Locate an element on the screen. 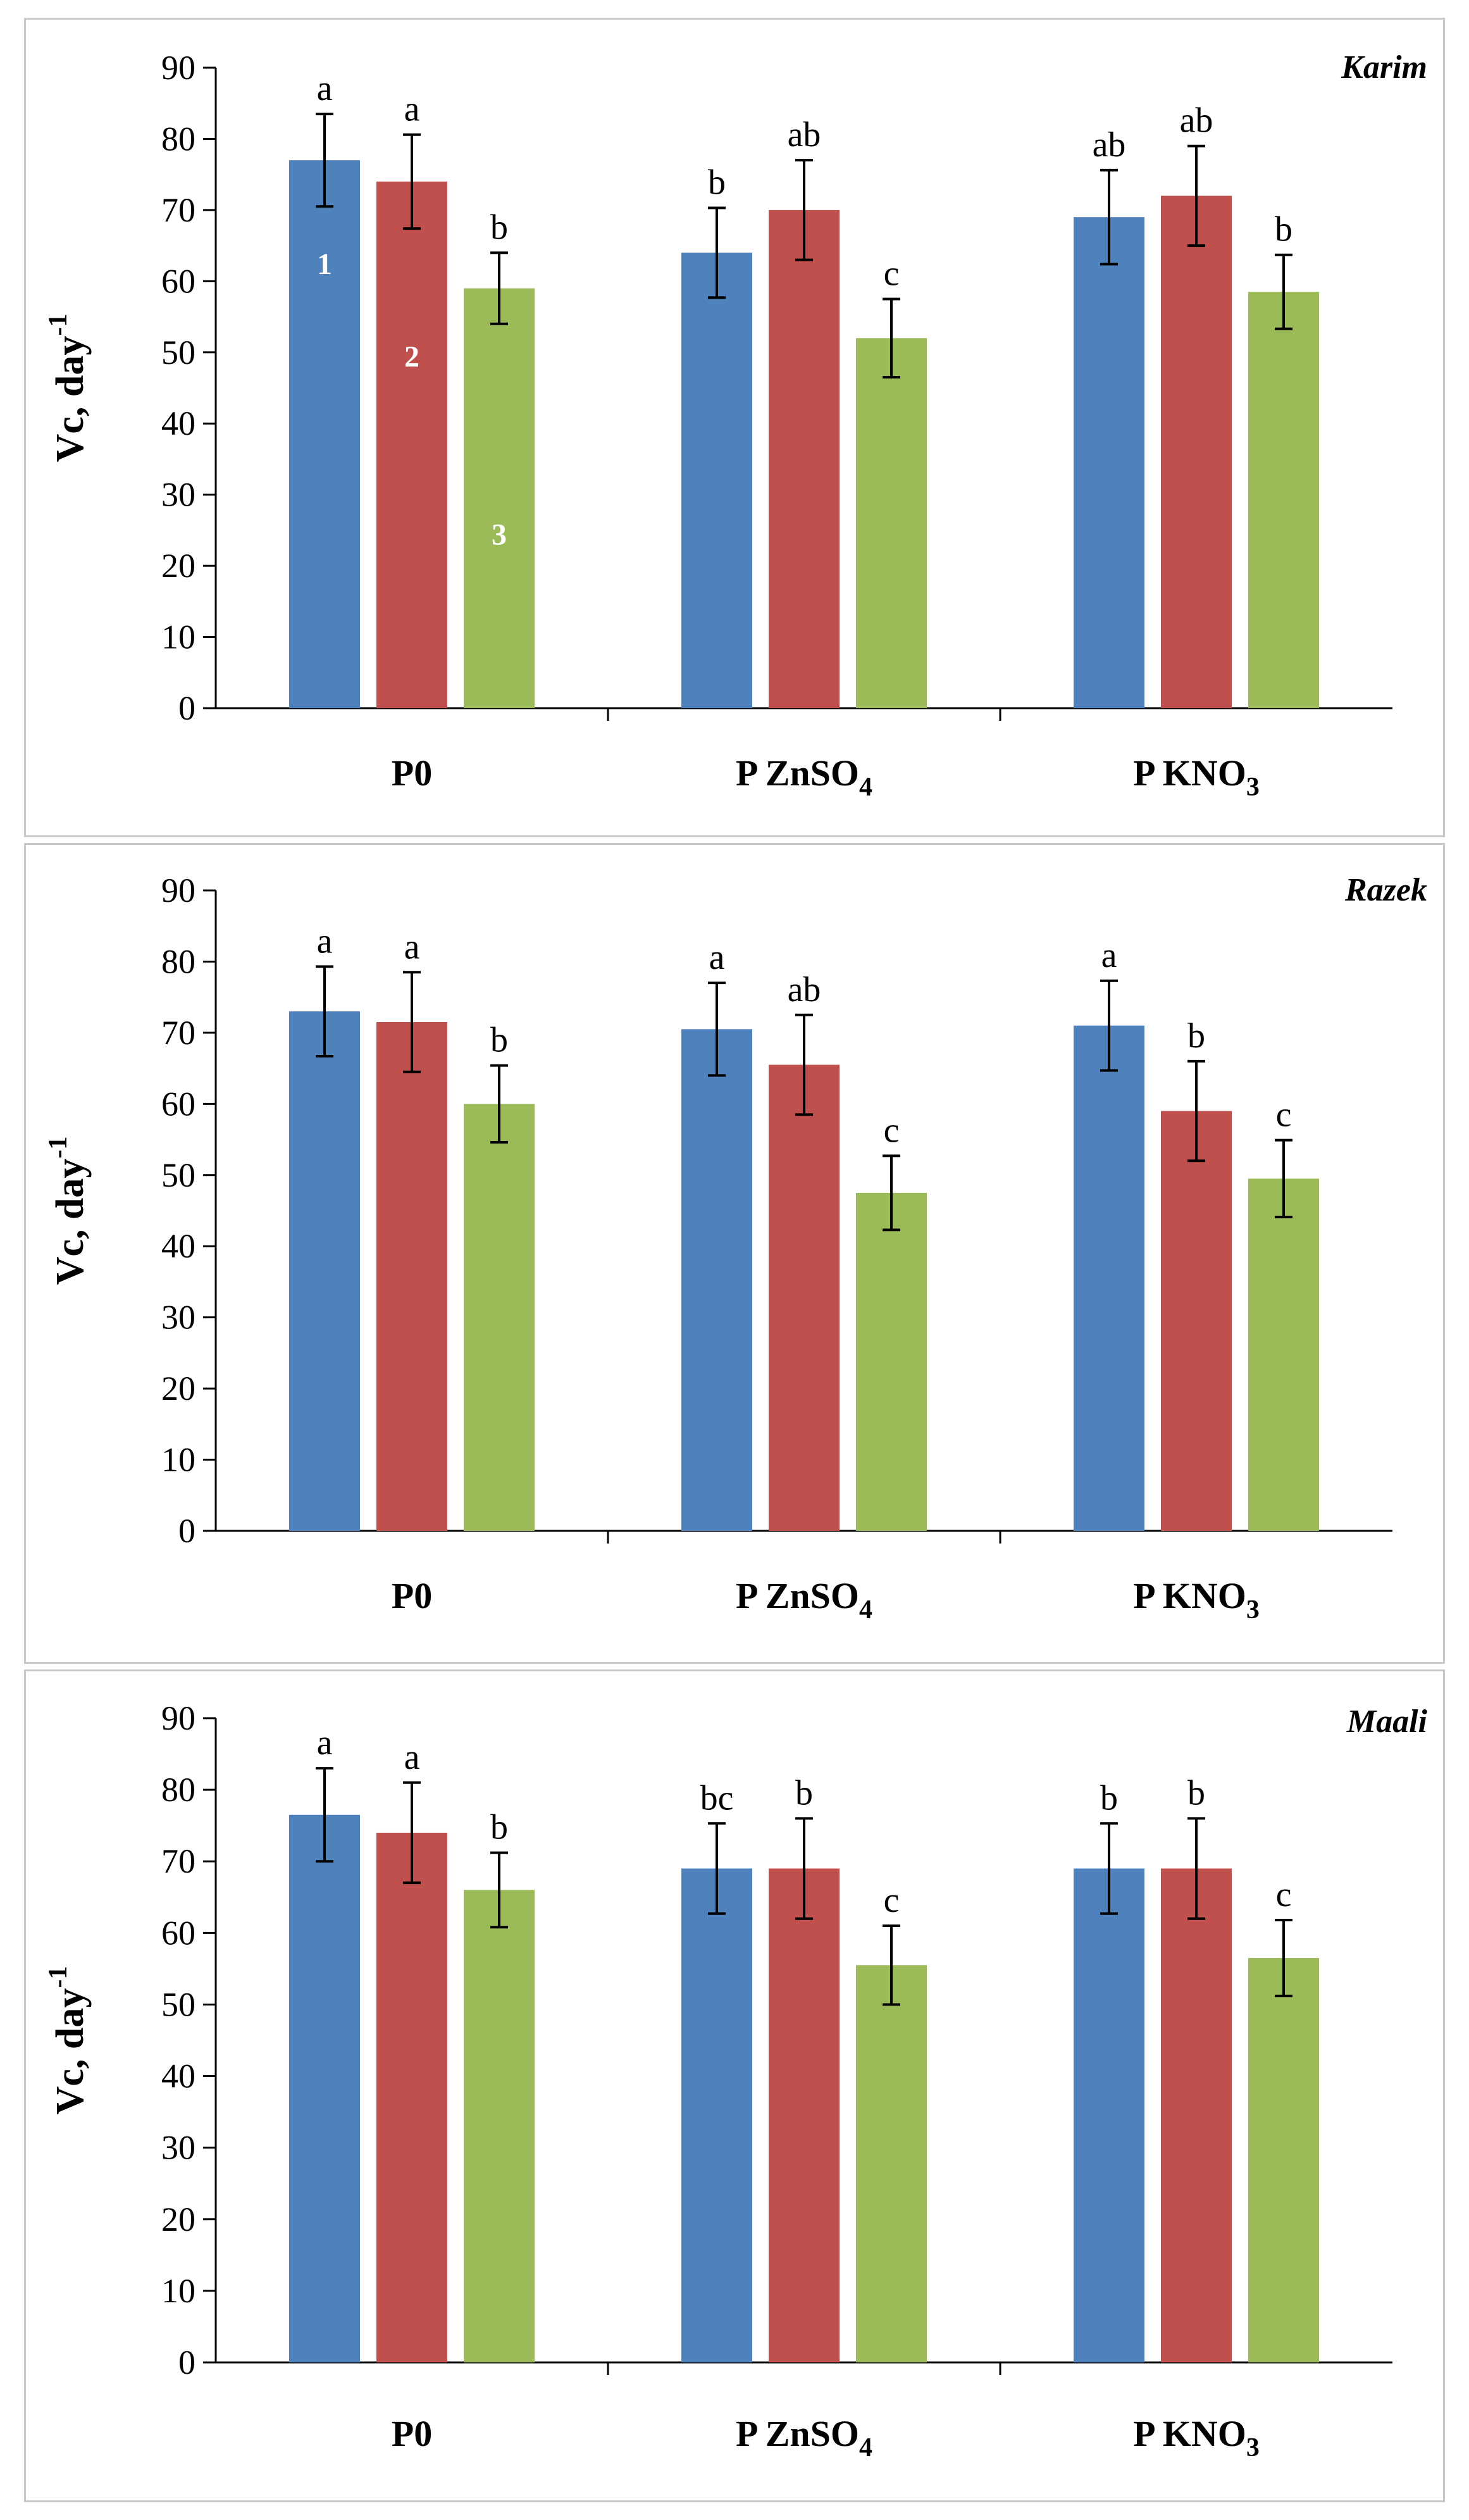  significance-letter: bc is located at coordinates (717, 1798).